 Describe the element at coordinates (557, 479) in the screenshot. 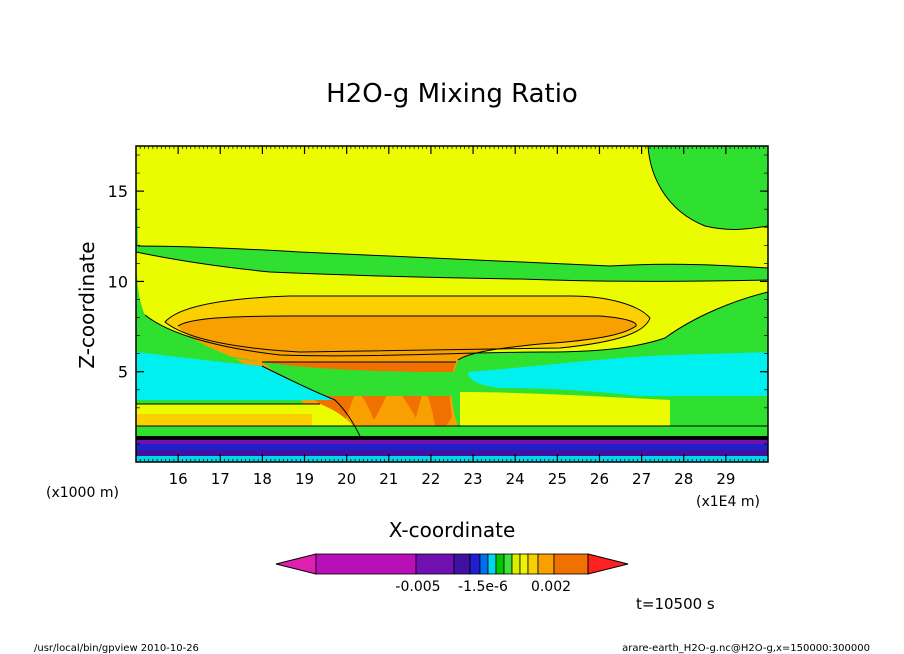

I see `x-tick-label: 25` at that location.